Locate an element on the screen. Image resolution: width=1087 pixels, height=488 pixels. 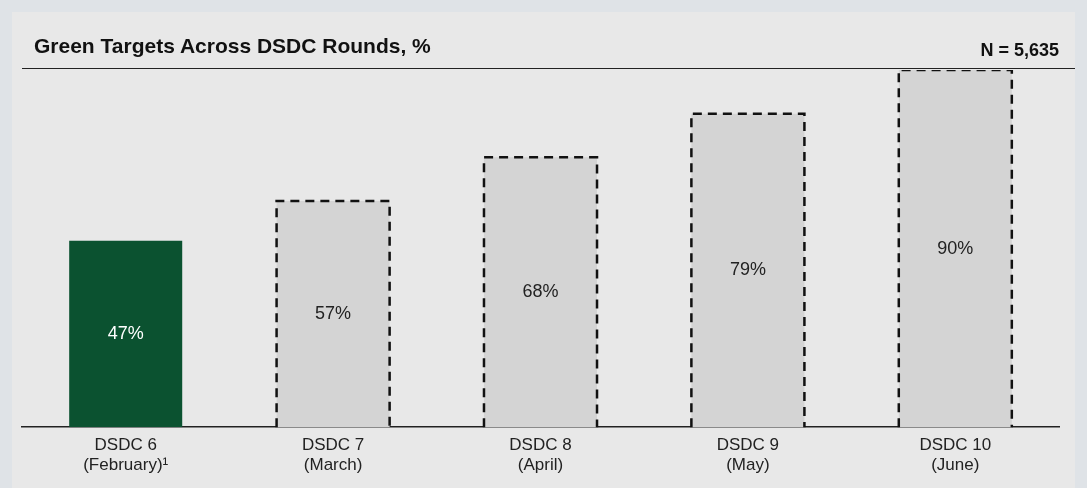
chart-title: Green Targets Across DSDC Rounds, % is located at coordinates (232, 46).